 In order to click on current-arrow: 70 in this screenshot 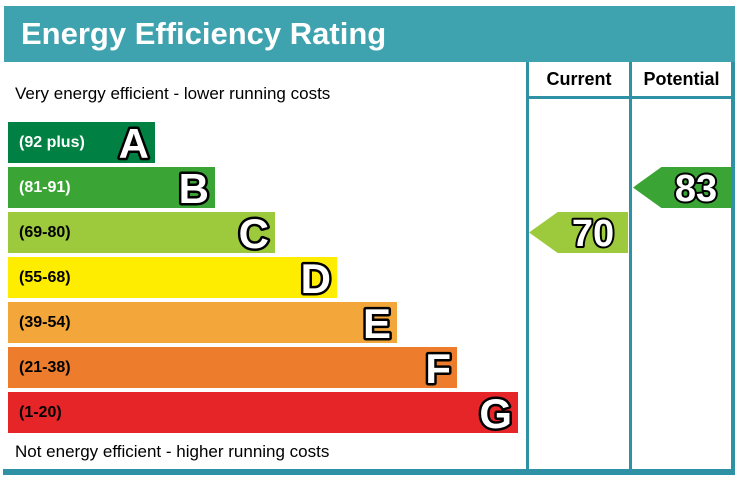, I will do `click(578, 232)`.